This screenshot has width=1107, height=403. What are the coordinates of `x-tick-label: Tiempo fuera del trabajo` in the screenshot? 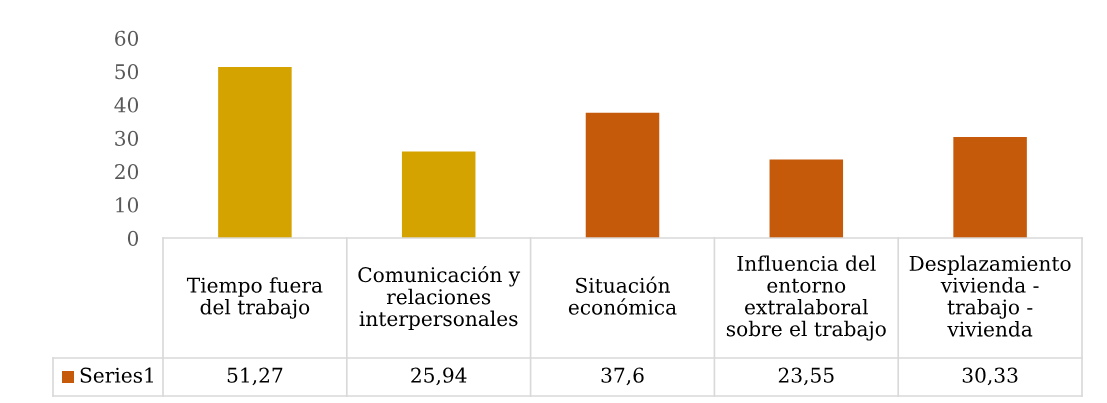 It's located at (254, 298).